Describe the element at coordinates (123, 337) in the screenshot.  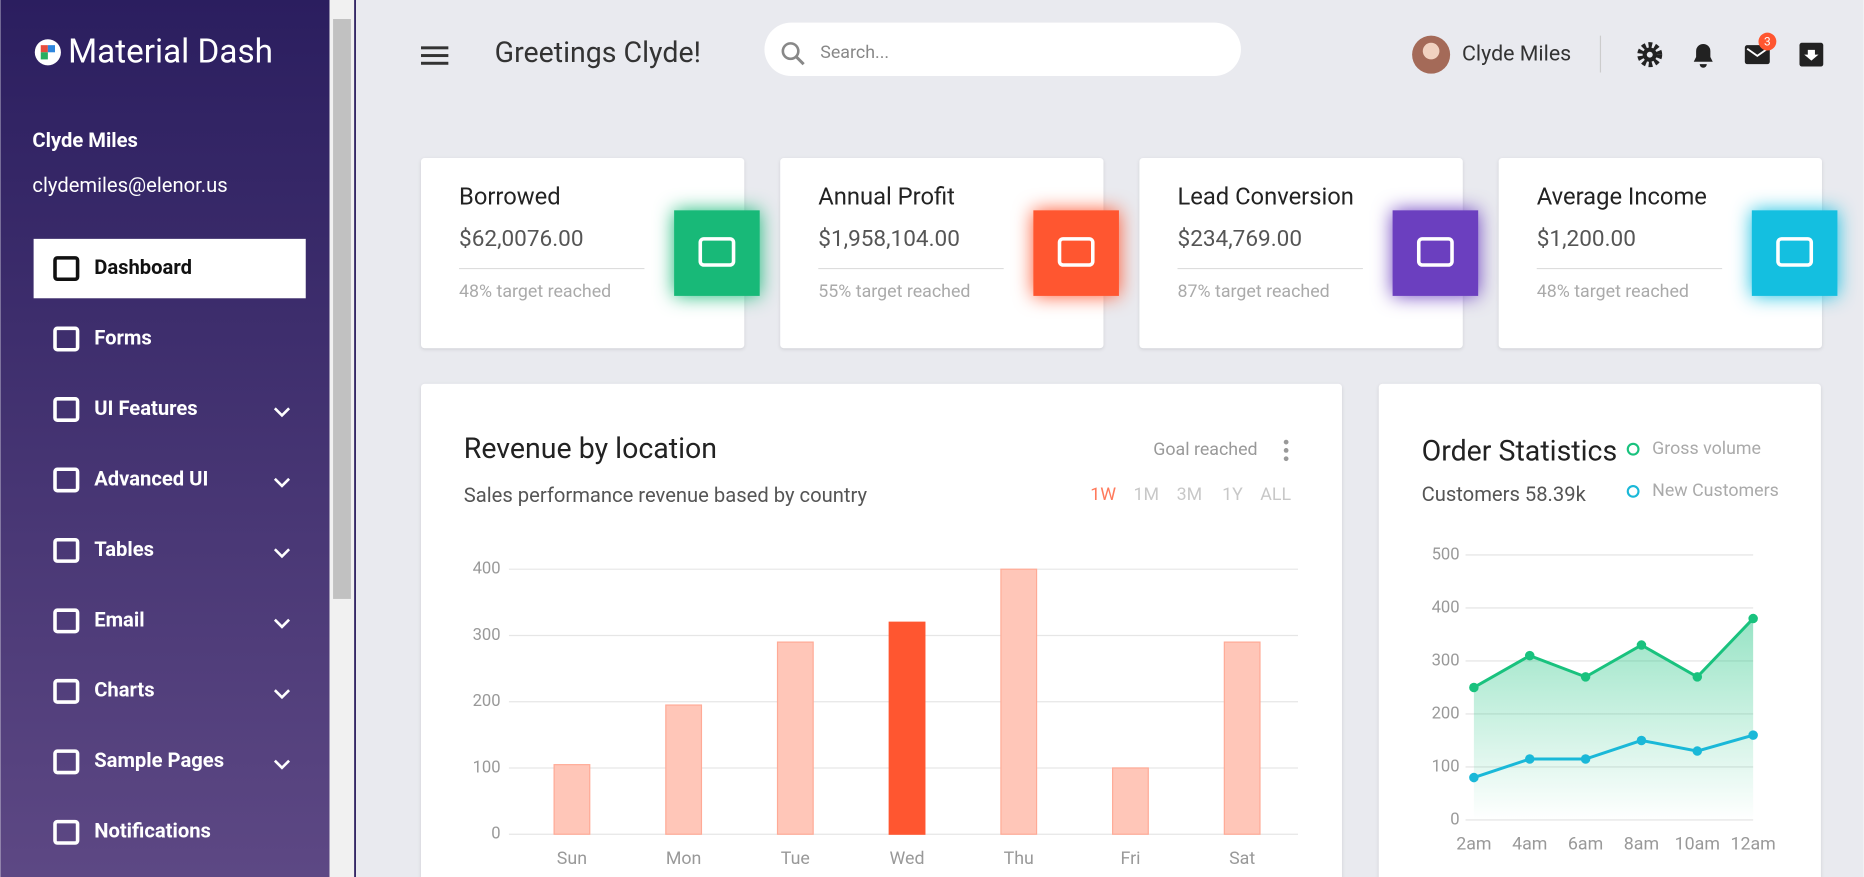
I see `nav-label: Forms` at that location.